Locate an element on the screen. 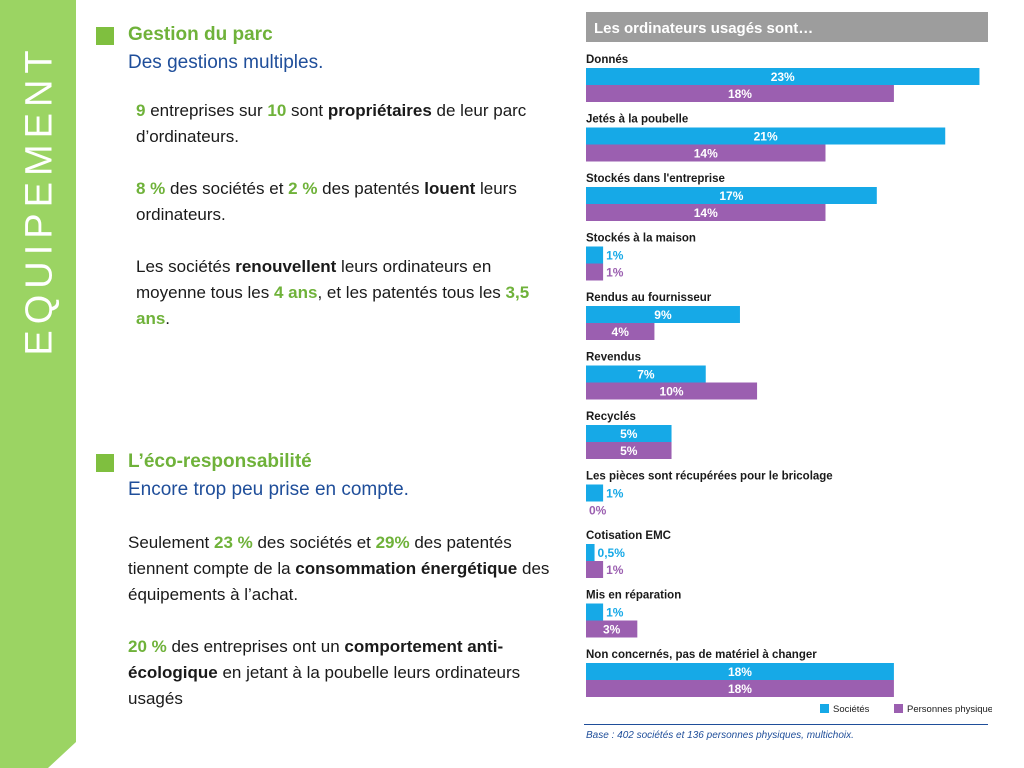  text: des patentés is located at coordinates (371, 188).